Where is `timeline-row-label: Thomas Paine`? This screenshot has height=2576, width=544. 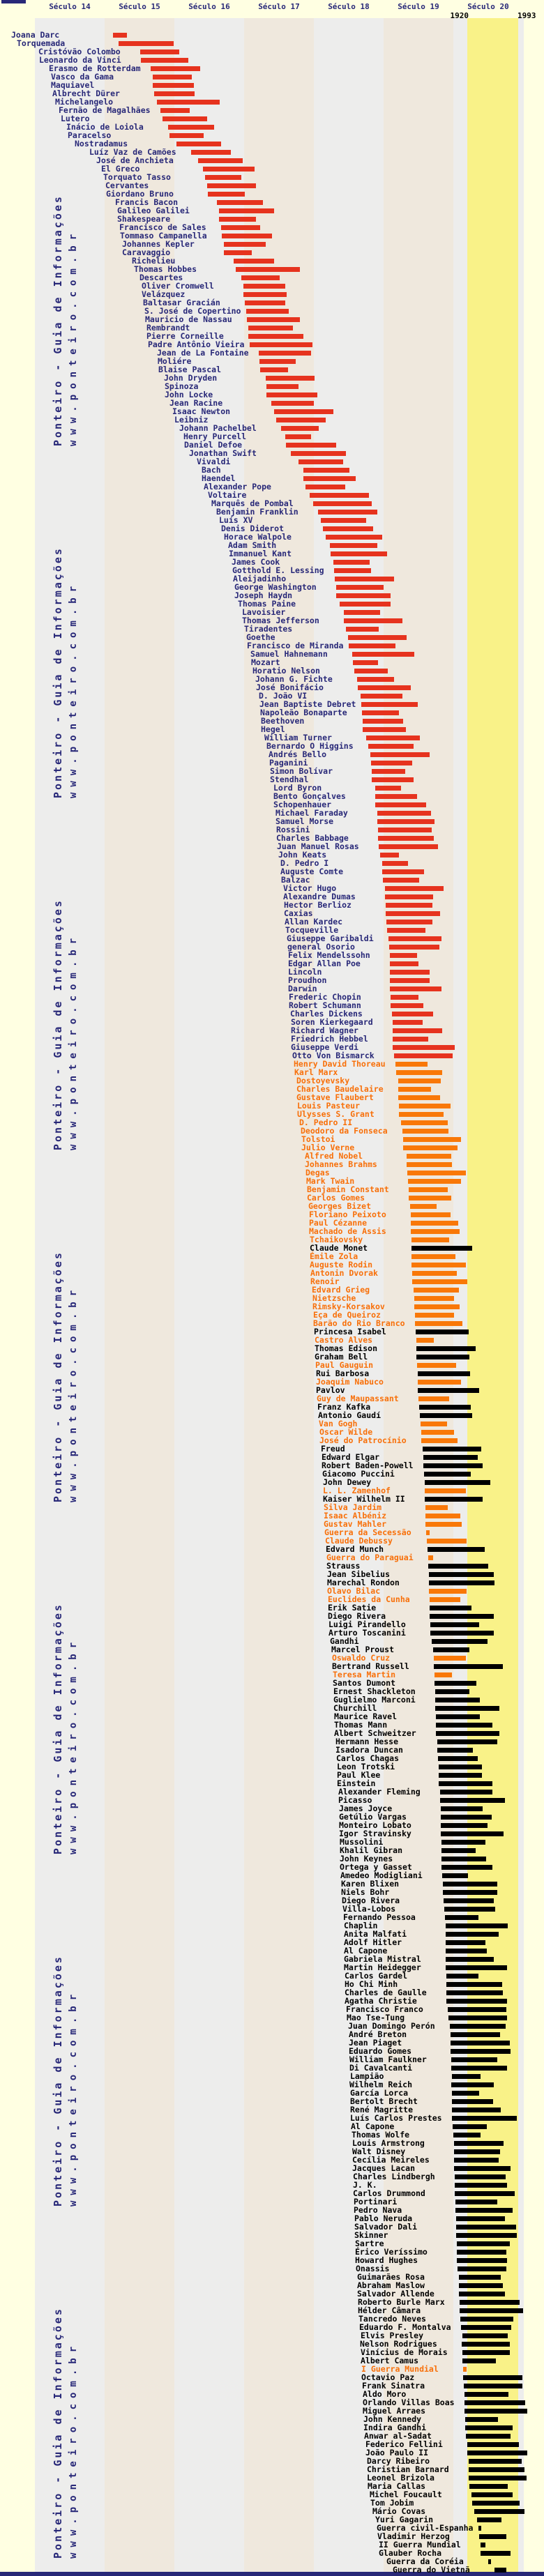 timeline-row-label: Thomas Paine is located at coordinates (289, 604).